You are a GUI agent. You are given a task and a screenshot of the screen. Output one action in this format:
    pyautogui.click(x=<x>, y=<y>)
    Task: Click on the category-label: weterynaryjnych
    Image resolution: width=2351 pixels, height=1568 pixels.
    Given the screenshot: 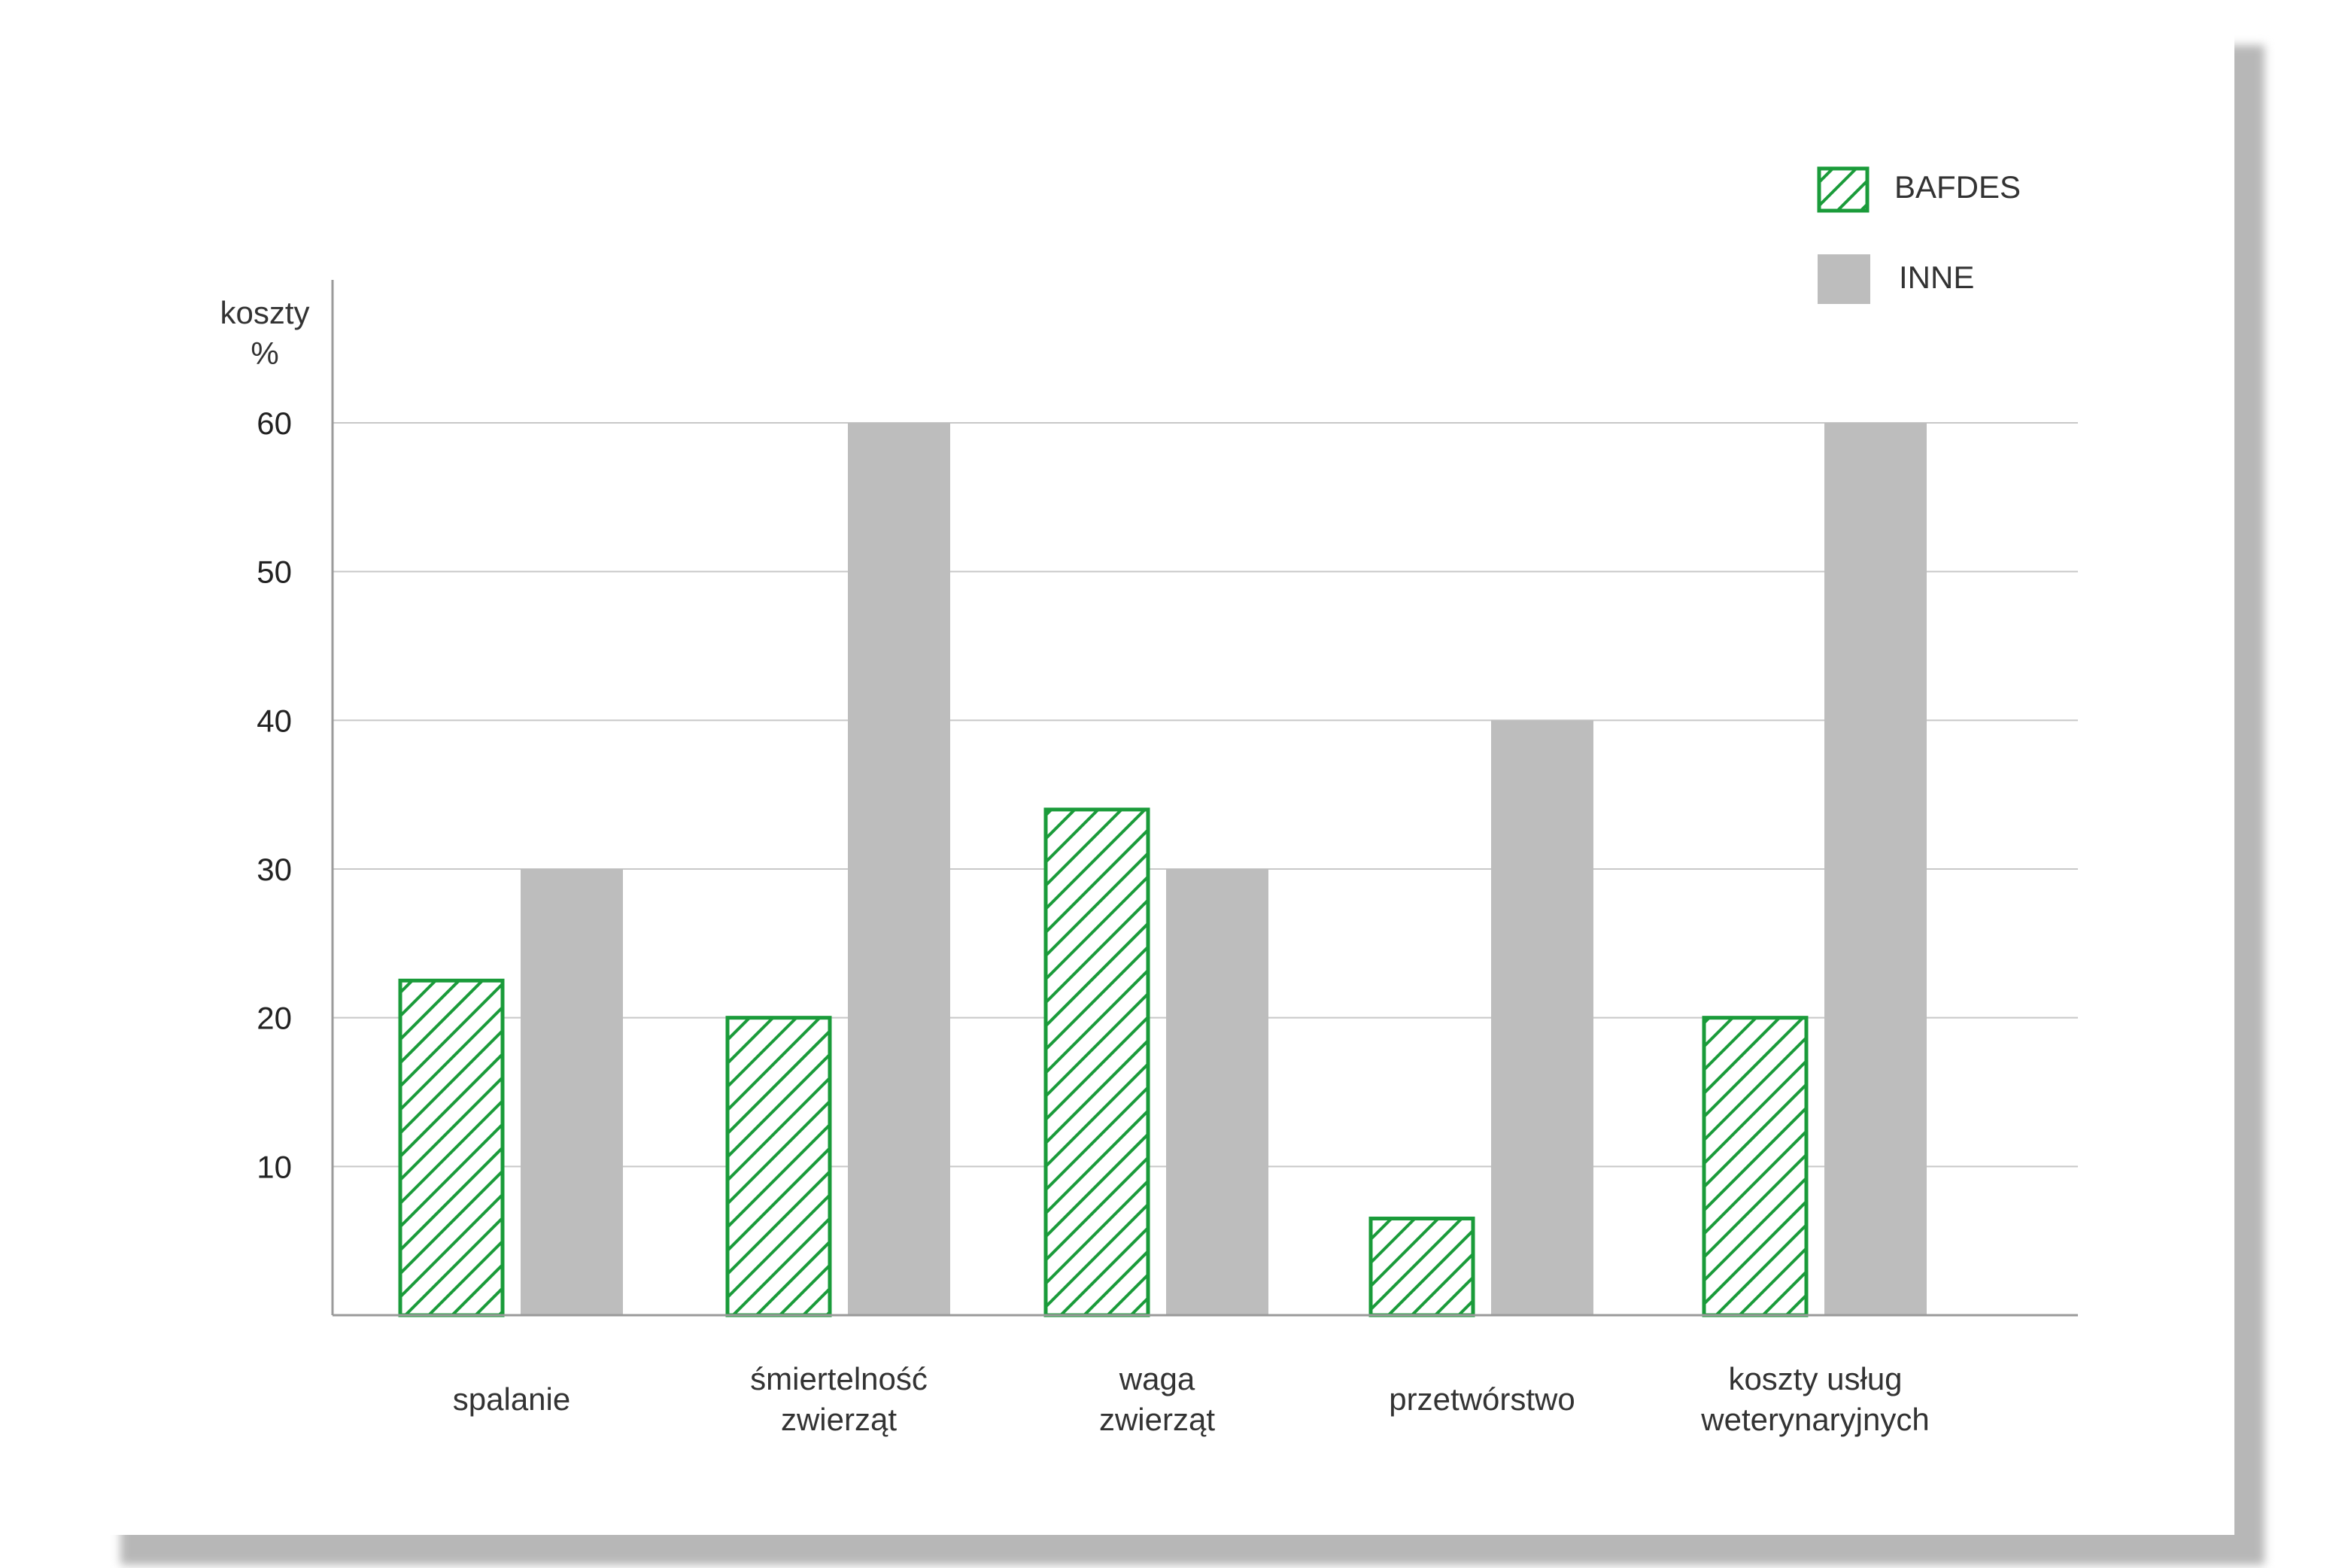 What is the action you would take?
    pyautogui.click(x=1814, y=1419)
    